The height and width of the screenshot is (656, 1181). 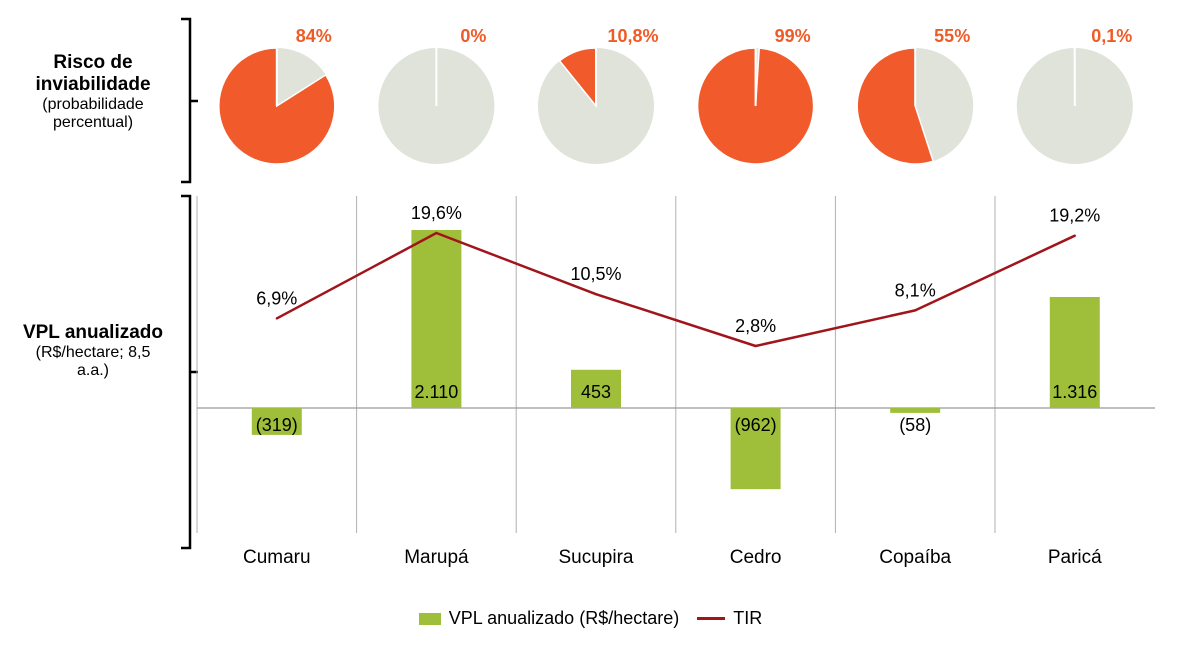 What do you see at coordinates (1074, 392) in the screenshot?
I see `bar-label-parica: 1.316` at bounding box center [1074, 392].